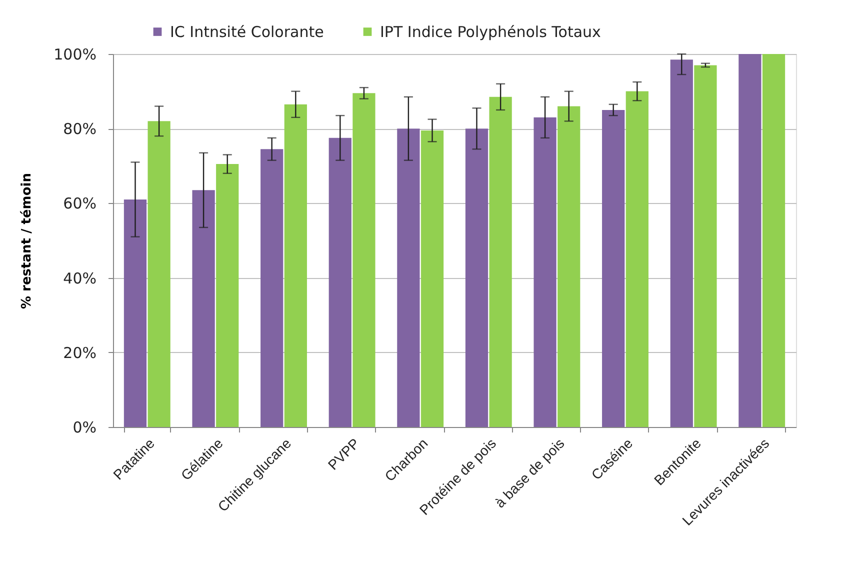 This screenshot has width=841, height=562. What do you see at coordinates (491, 31) in the screenshot?
I see `legend-label: IPT Indice Polyphénols Totaux` at bounding box center [491, 31].